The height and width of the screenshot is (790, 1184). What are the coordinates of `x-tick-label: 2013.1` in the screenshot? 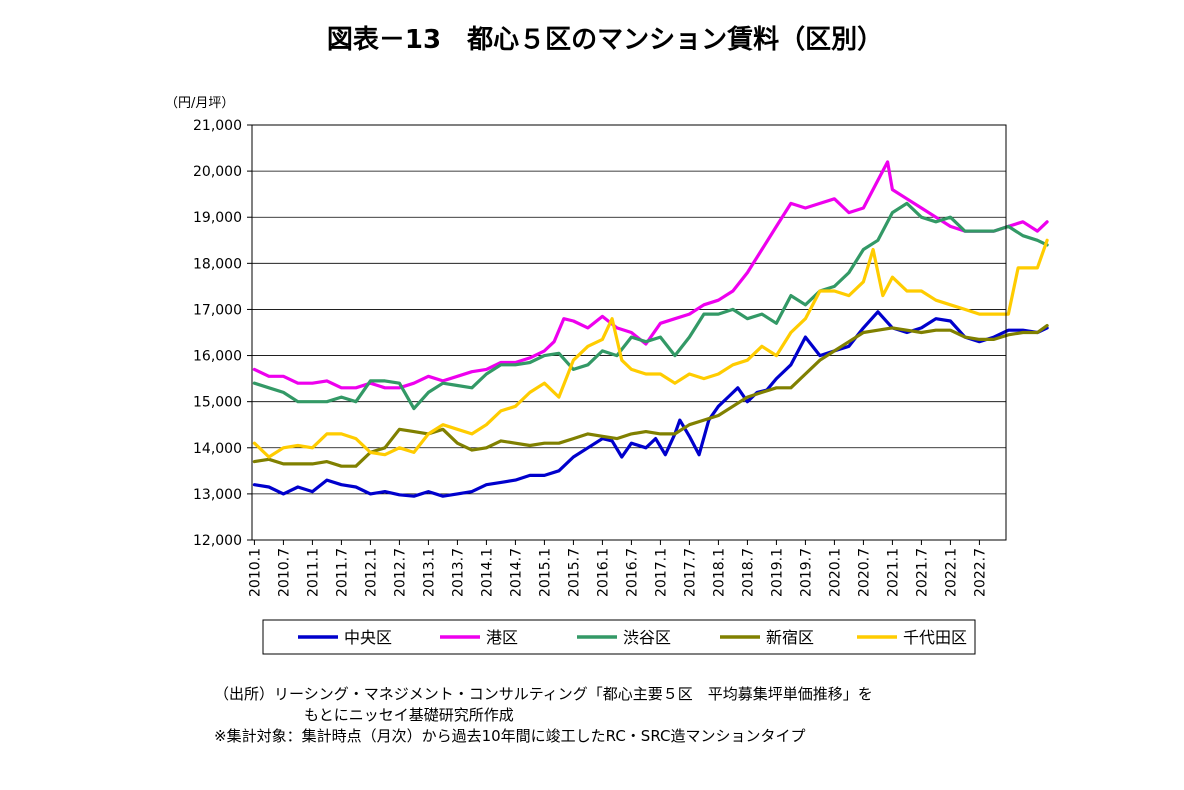 It's located at (429, 572).